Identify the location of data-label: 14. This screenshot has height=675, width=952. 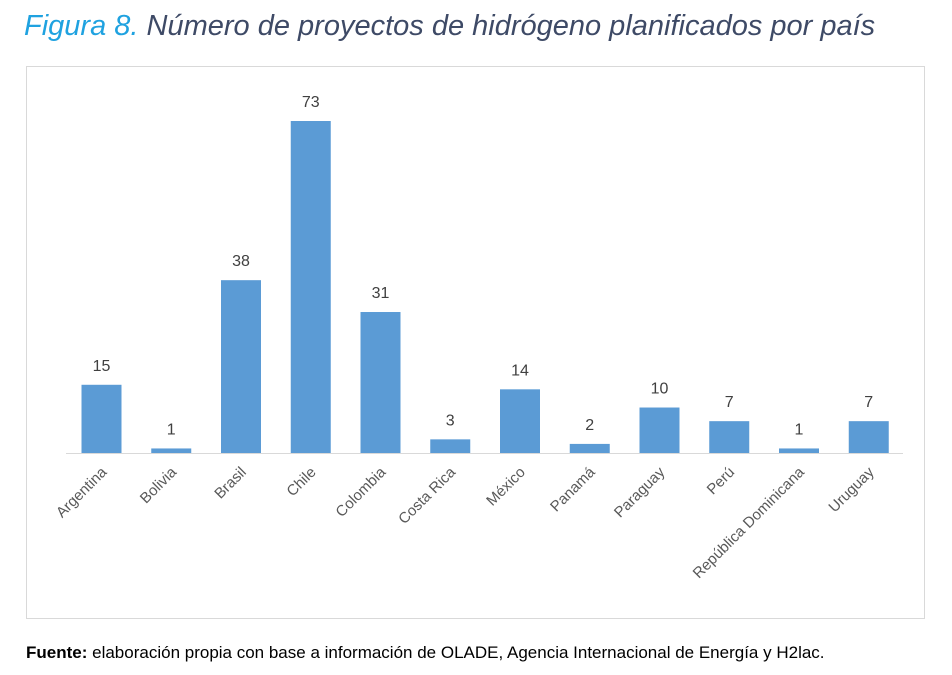
(520, 370).